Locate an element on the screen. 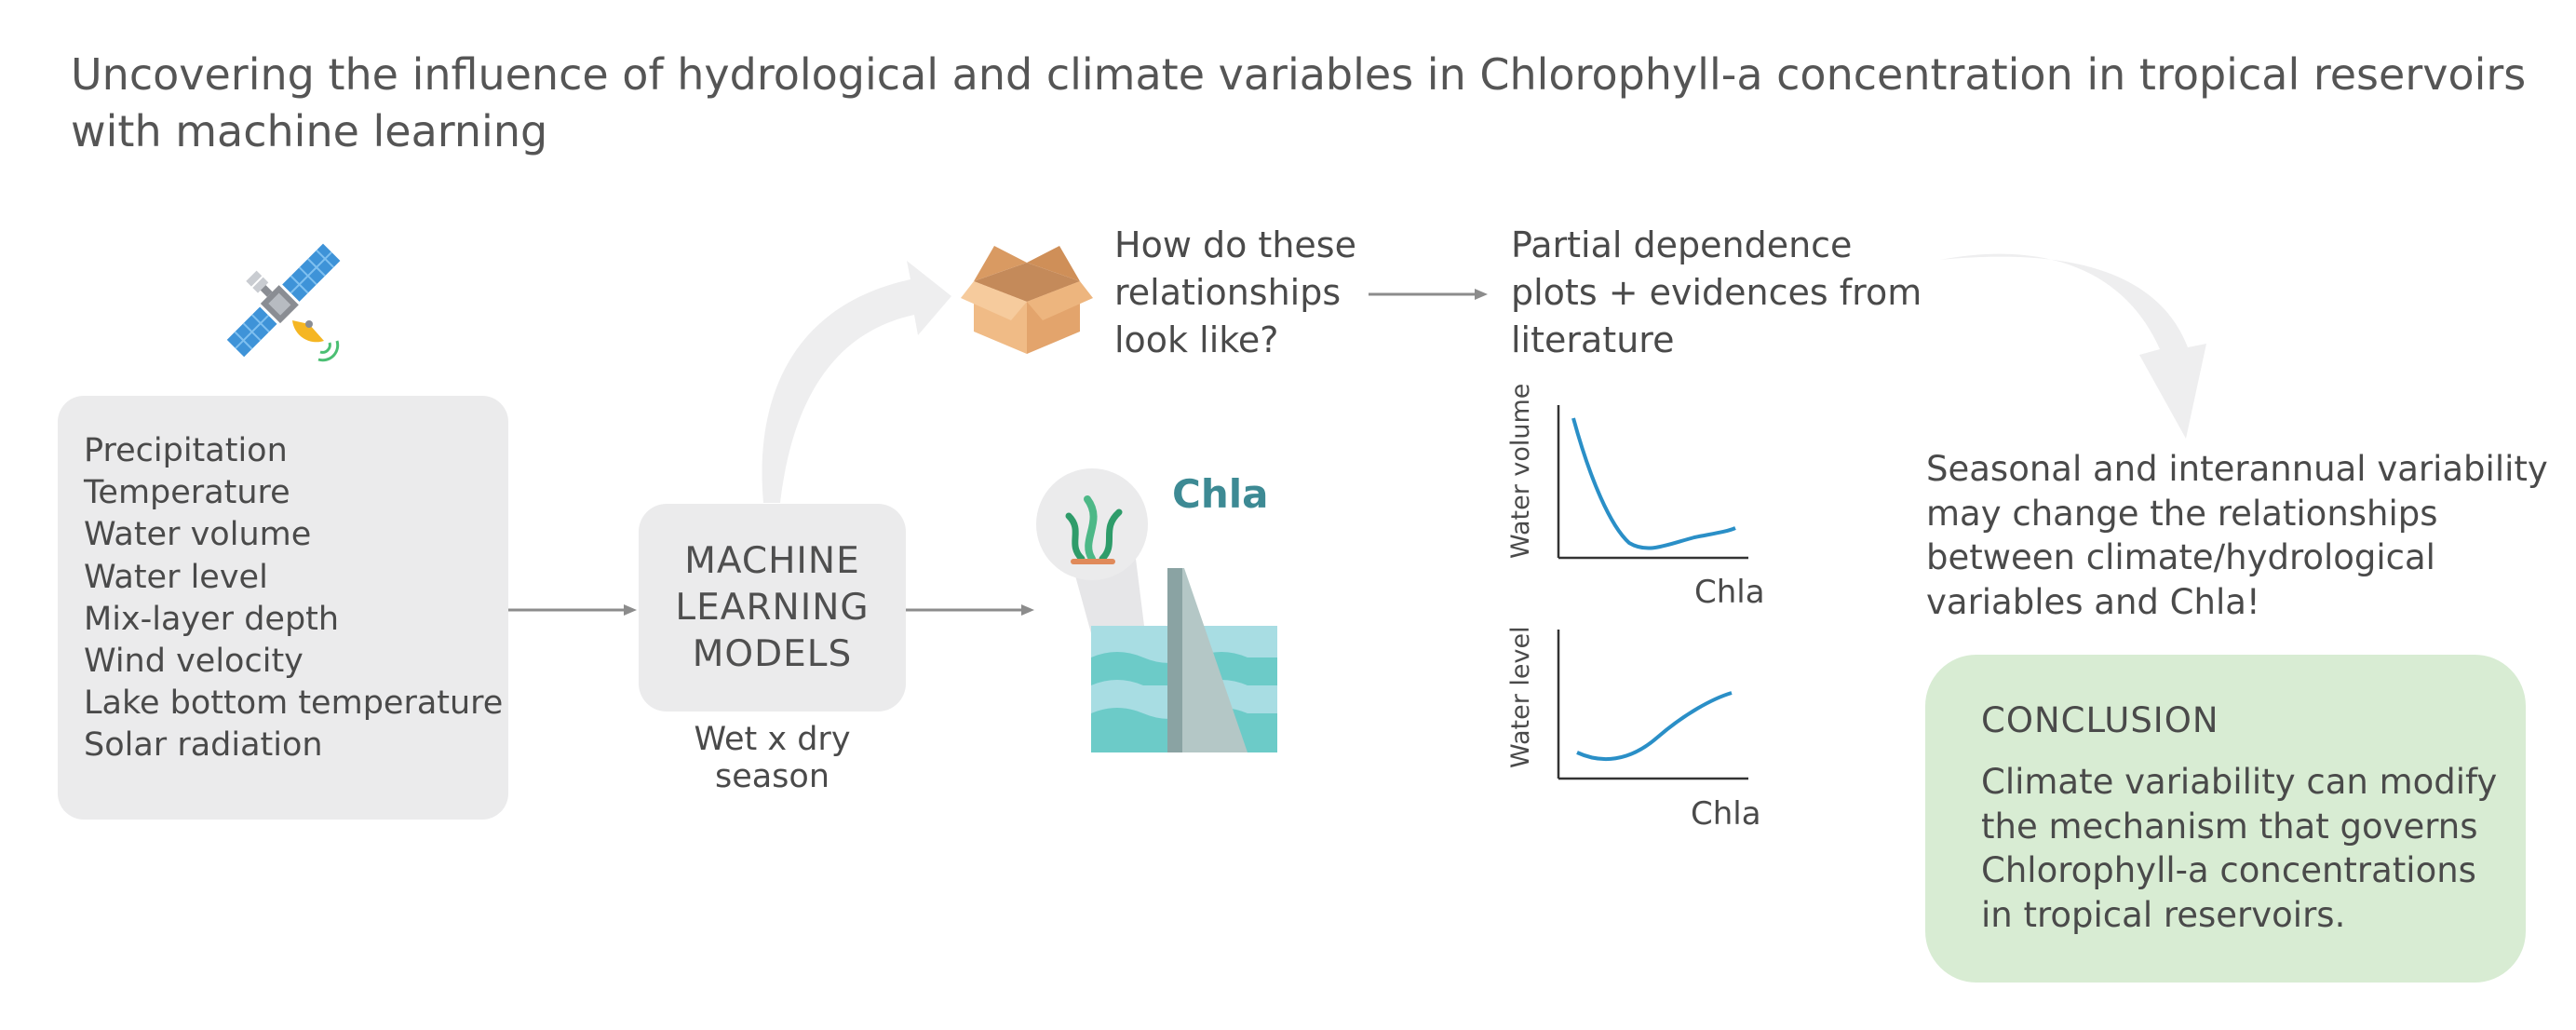  plot1-ylabel: Water volume is located at coordinates (1520, 471).